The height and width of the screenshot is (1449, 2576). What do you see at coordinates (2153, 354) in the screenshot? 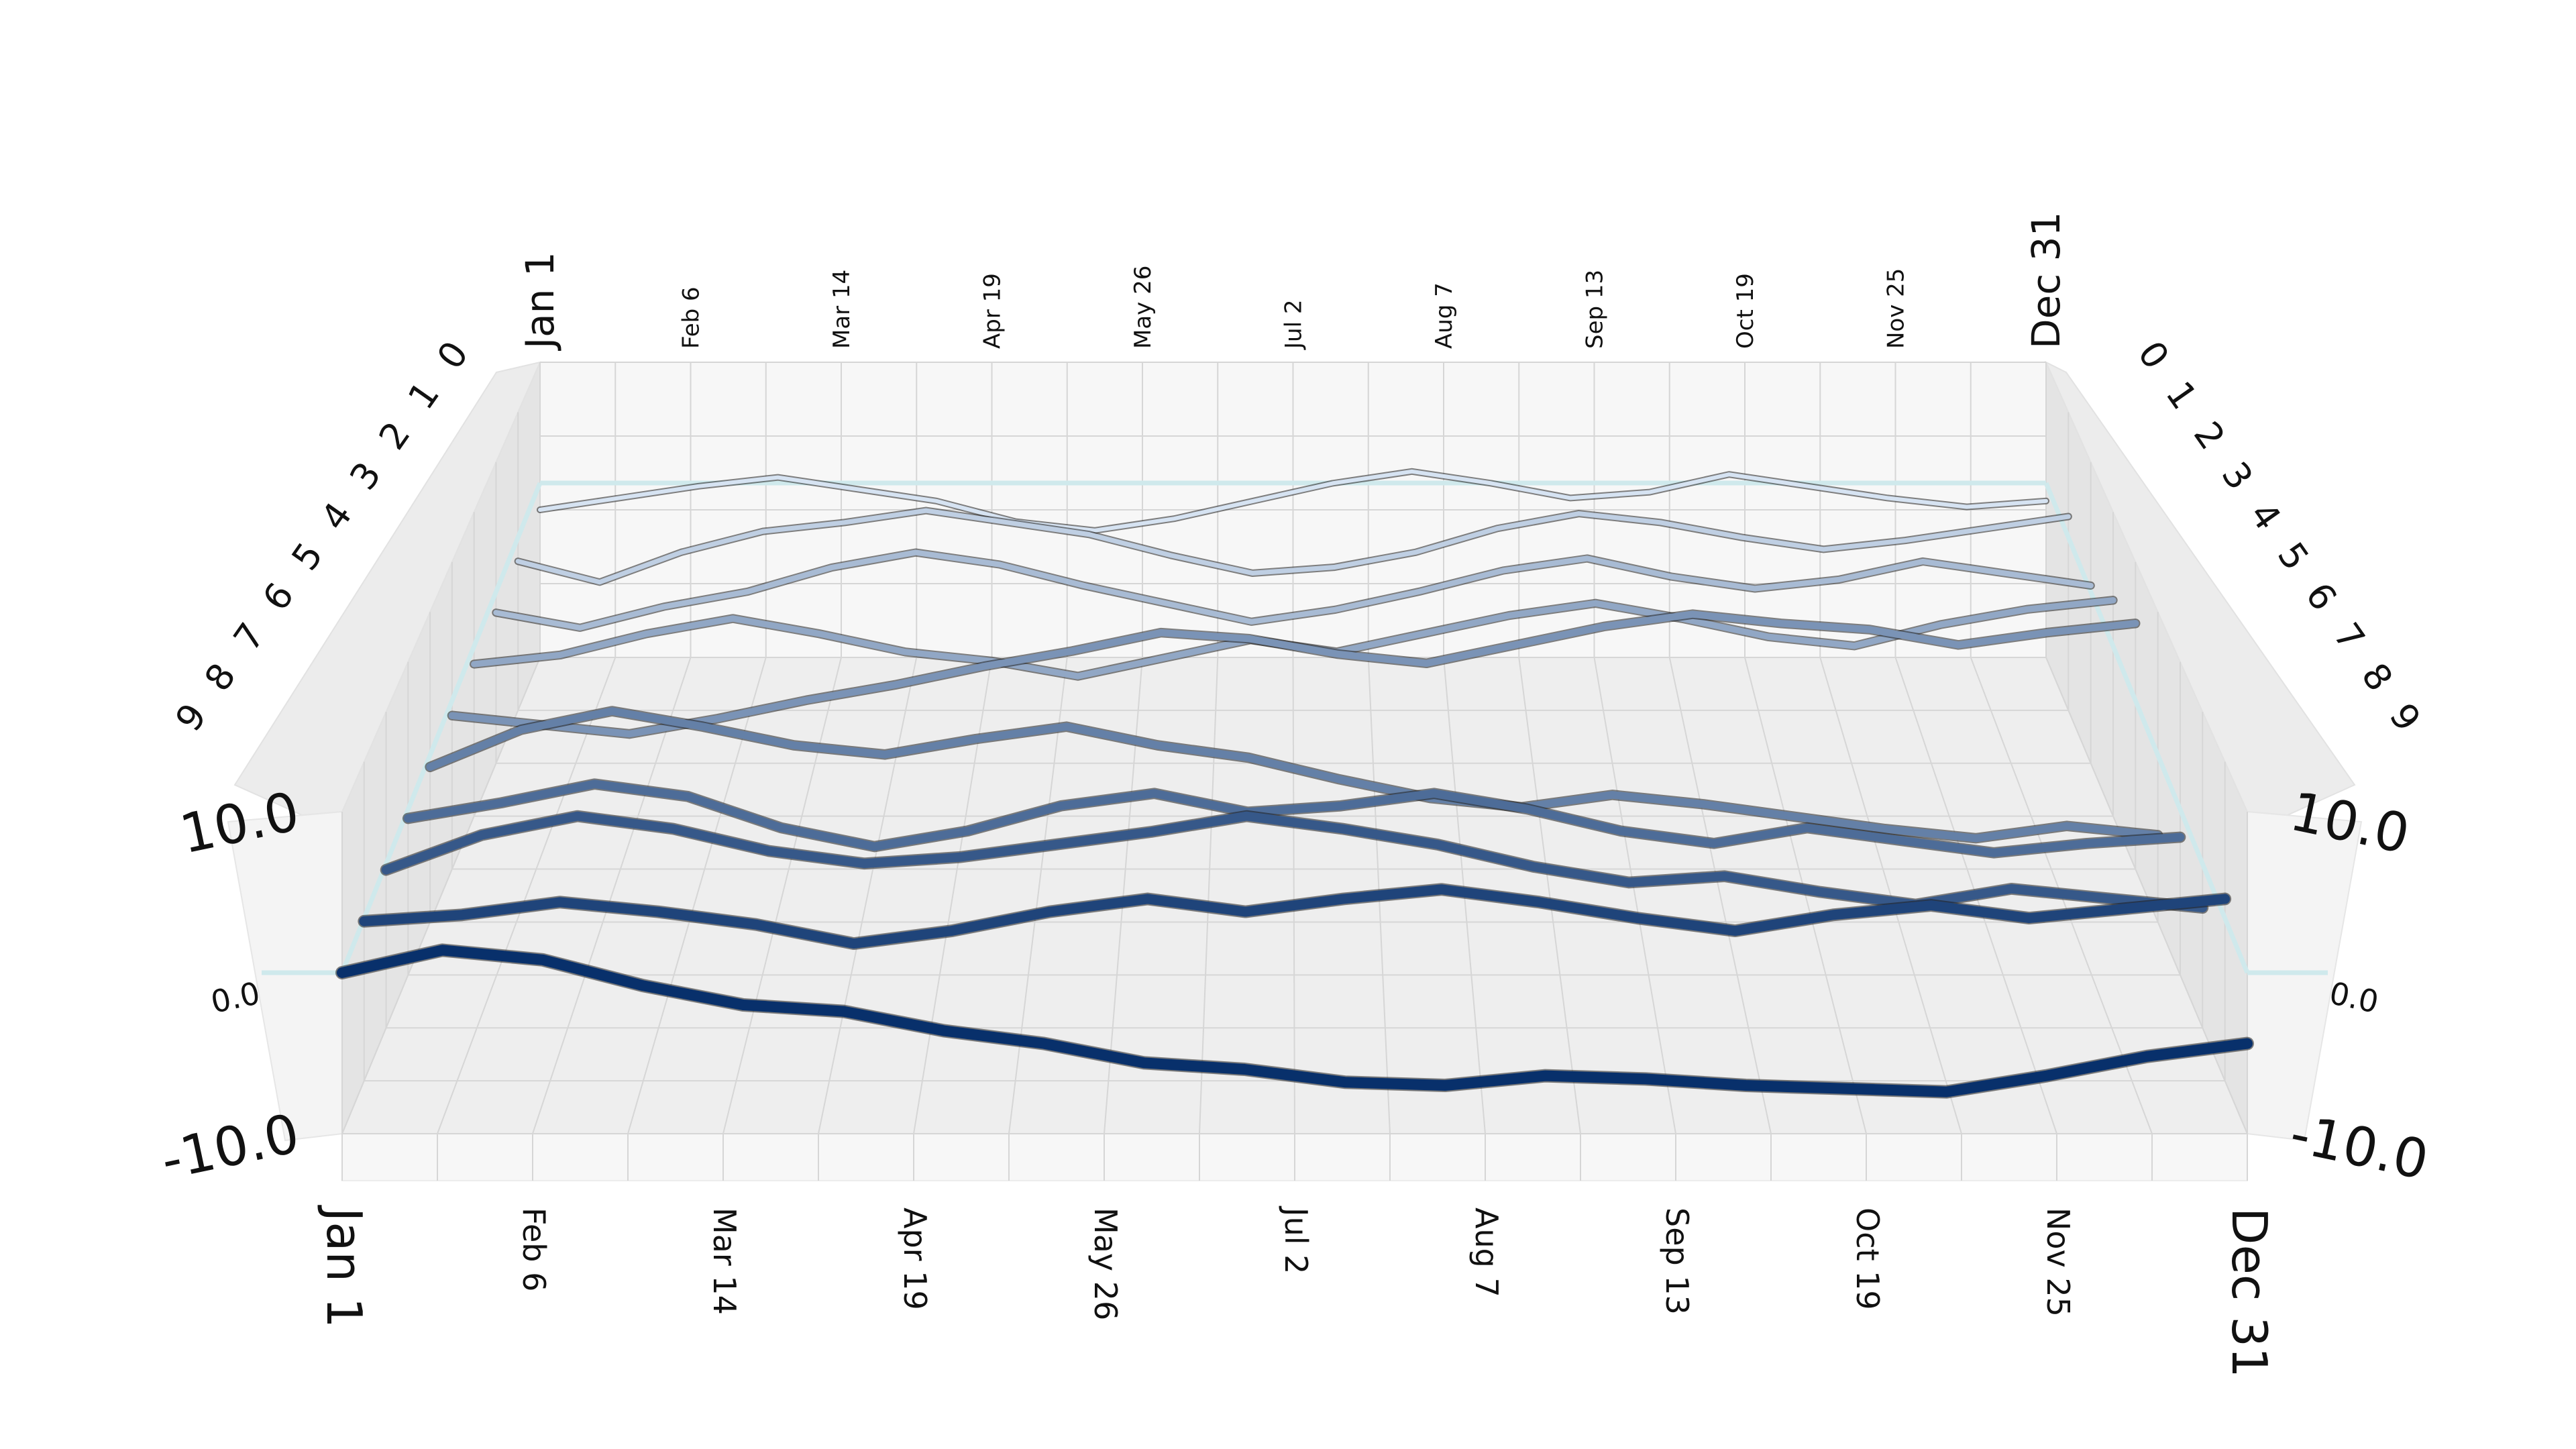
I see `depth-right-tick-label: 0` at bounding box center [2153, 354].